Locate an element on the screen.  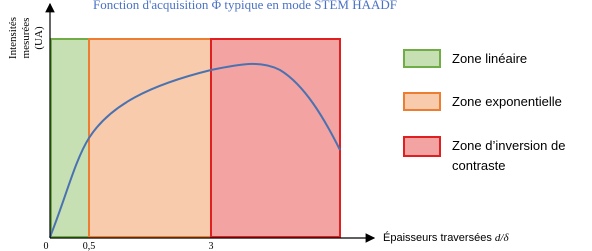
x-tick-label: 0,5 is located at coordinates (89, 246).